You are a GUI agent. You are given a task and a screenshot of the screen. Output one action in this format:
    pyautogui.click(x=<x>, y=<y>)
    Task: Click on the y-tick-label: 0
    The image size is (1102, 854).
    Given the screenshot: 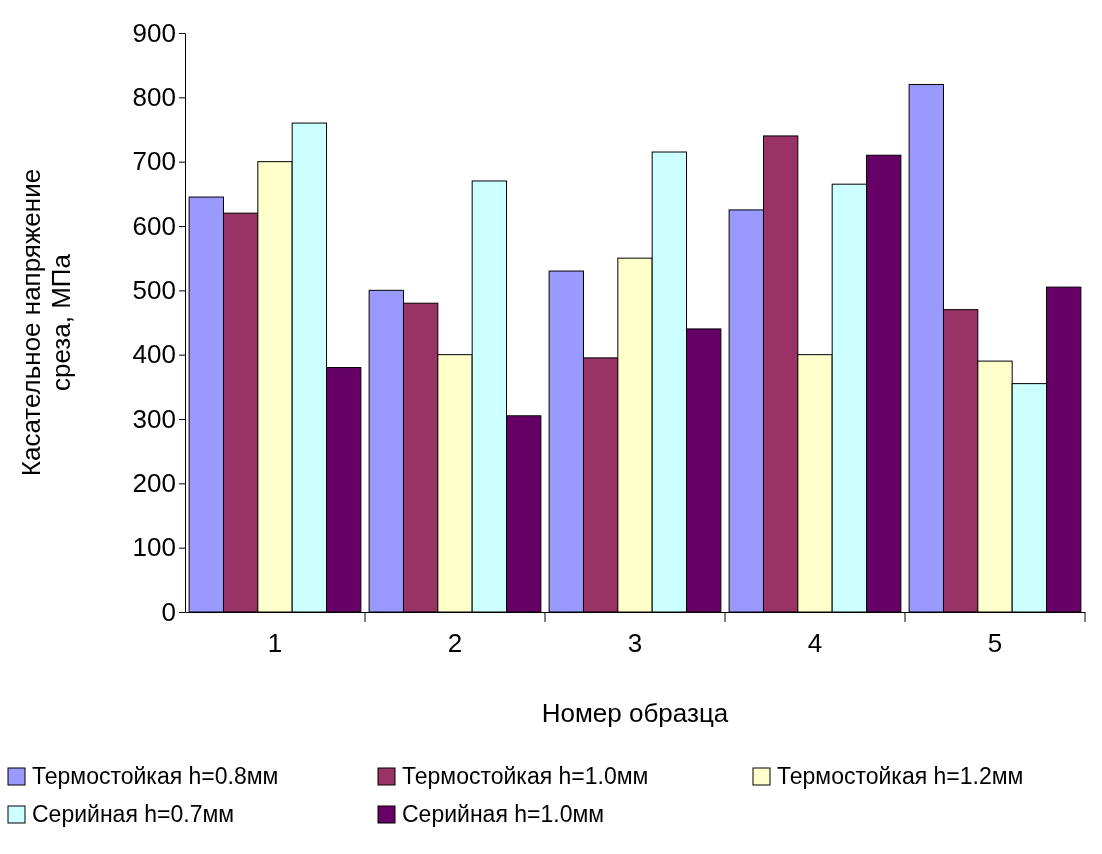 What is the action you would take?
    pyautogui.click(x=168, y=611)
    